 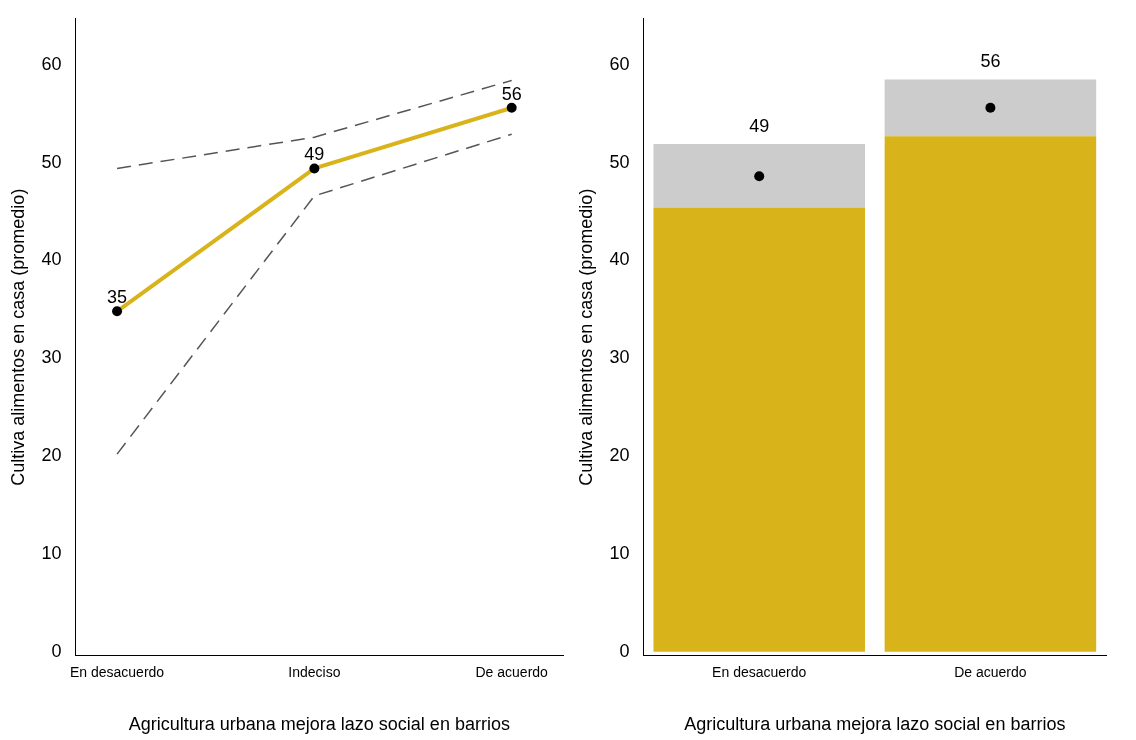 I want to click on data-label: 35, so click(x=117, y=297).